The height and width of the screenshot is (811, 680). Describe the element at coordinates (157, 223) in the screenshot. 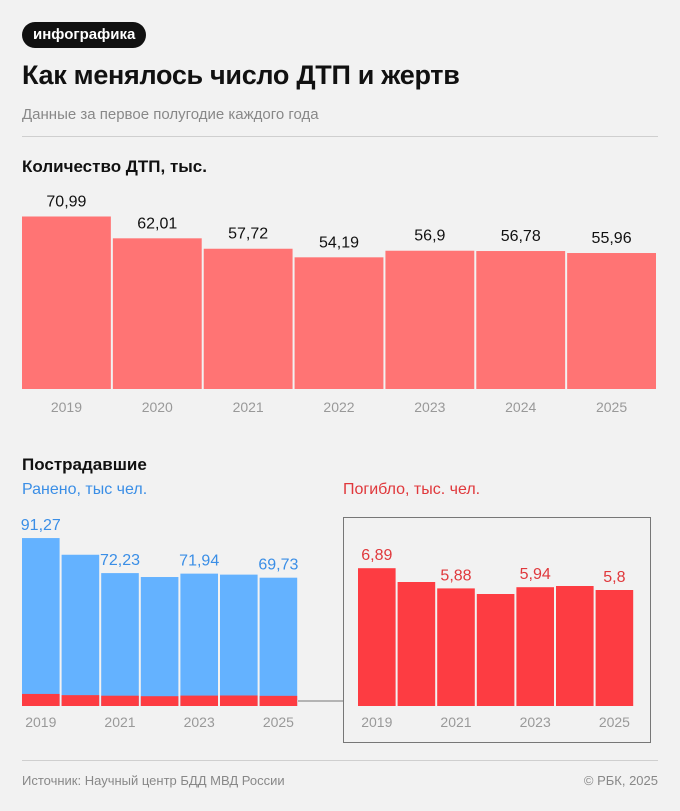

I see `accidents-value-label: 62,01` at that location.